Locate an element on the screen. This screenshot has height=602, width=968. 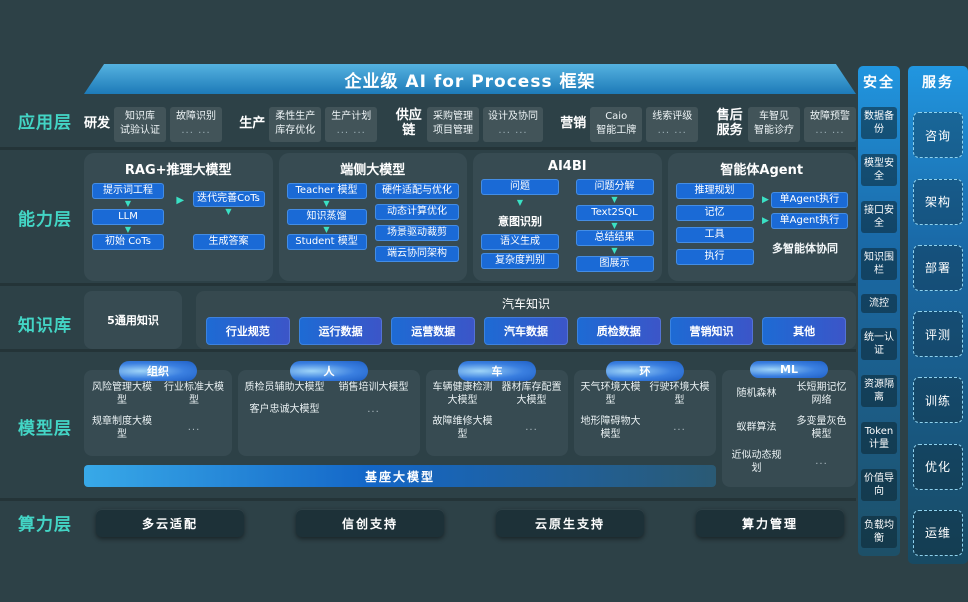
security-item: 知识围栏 is located at coordinates (879, 263).